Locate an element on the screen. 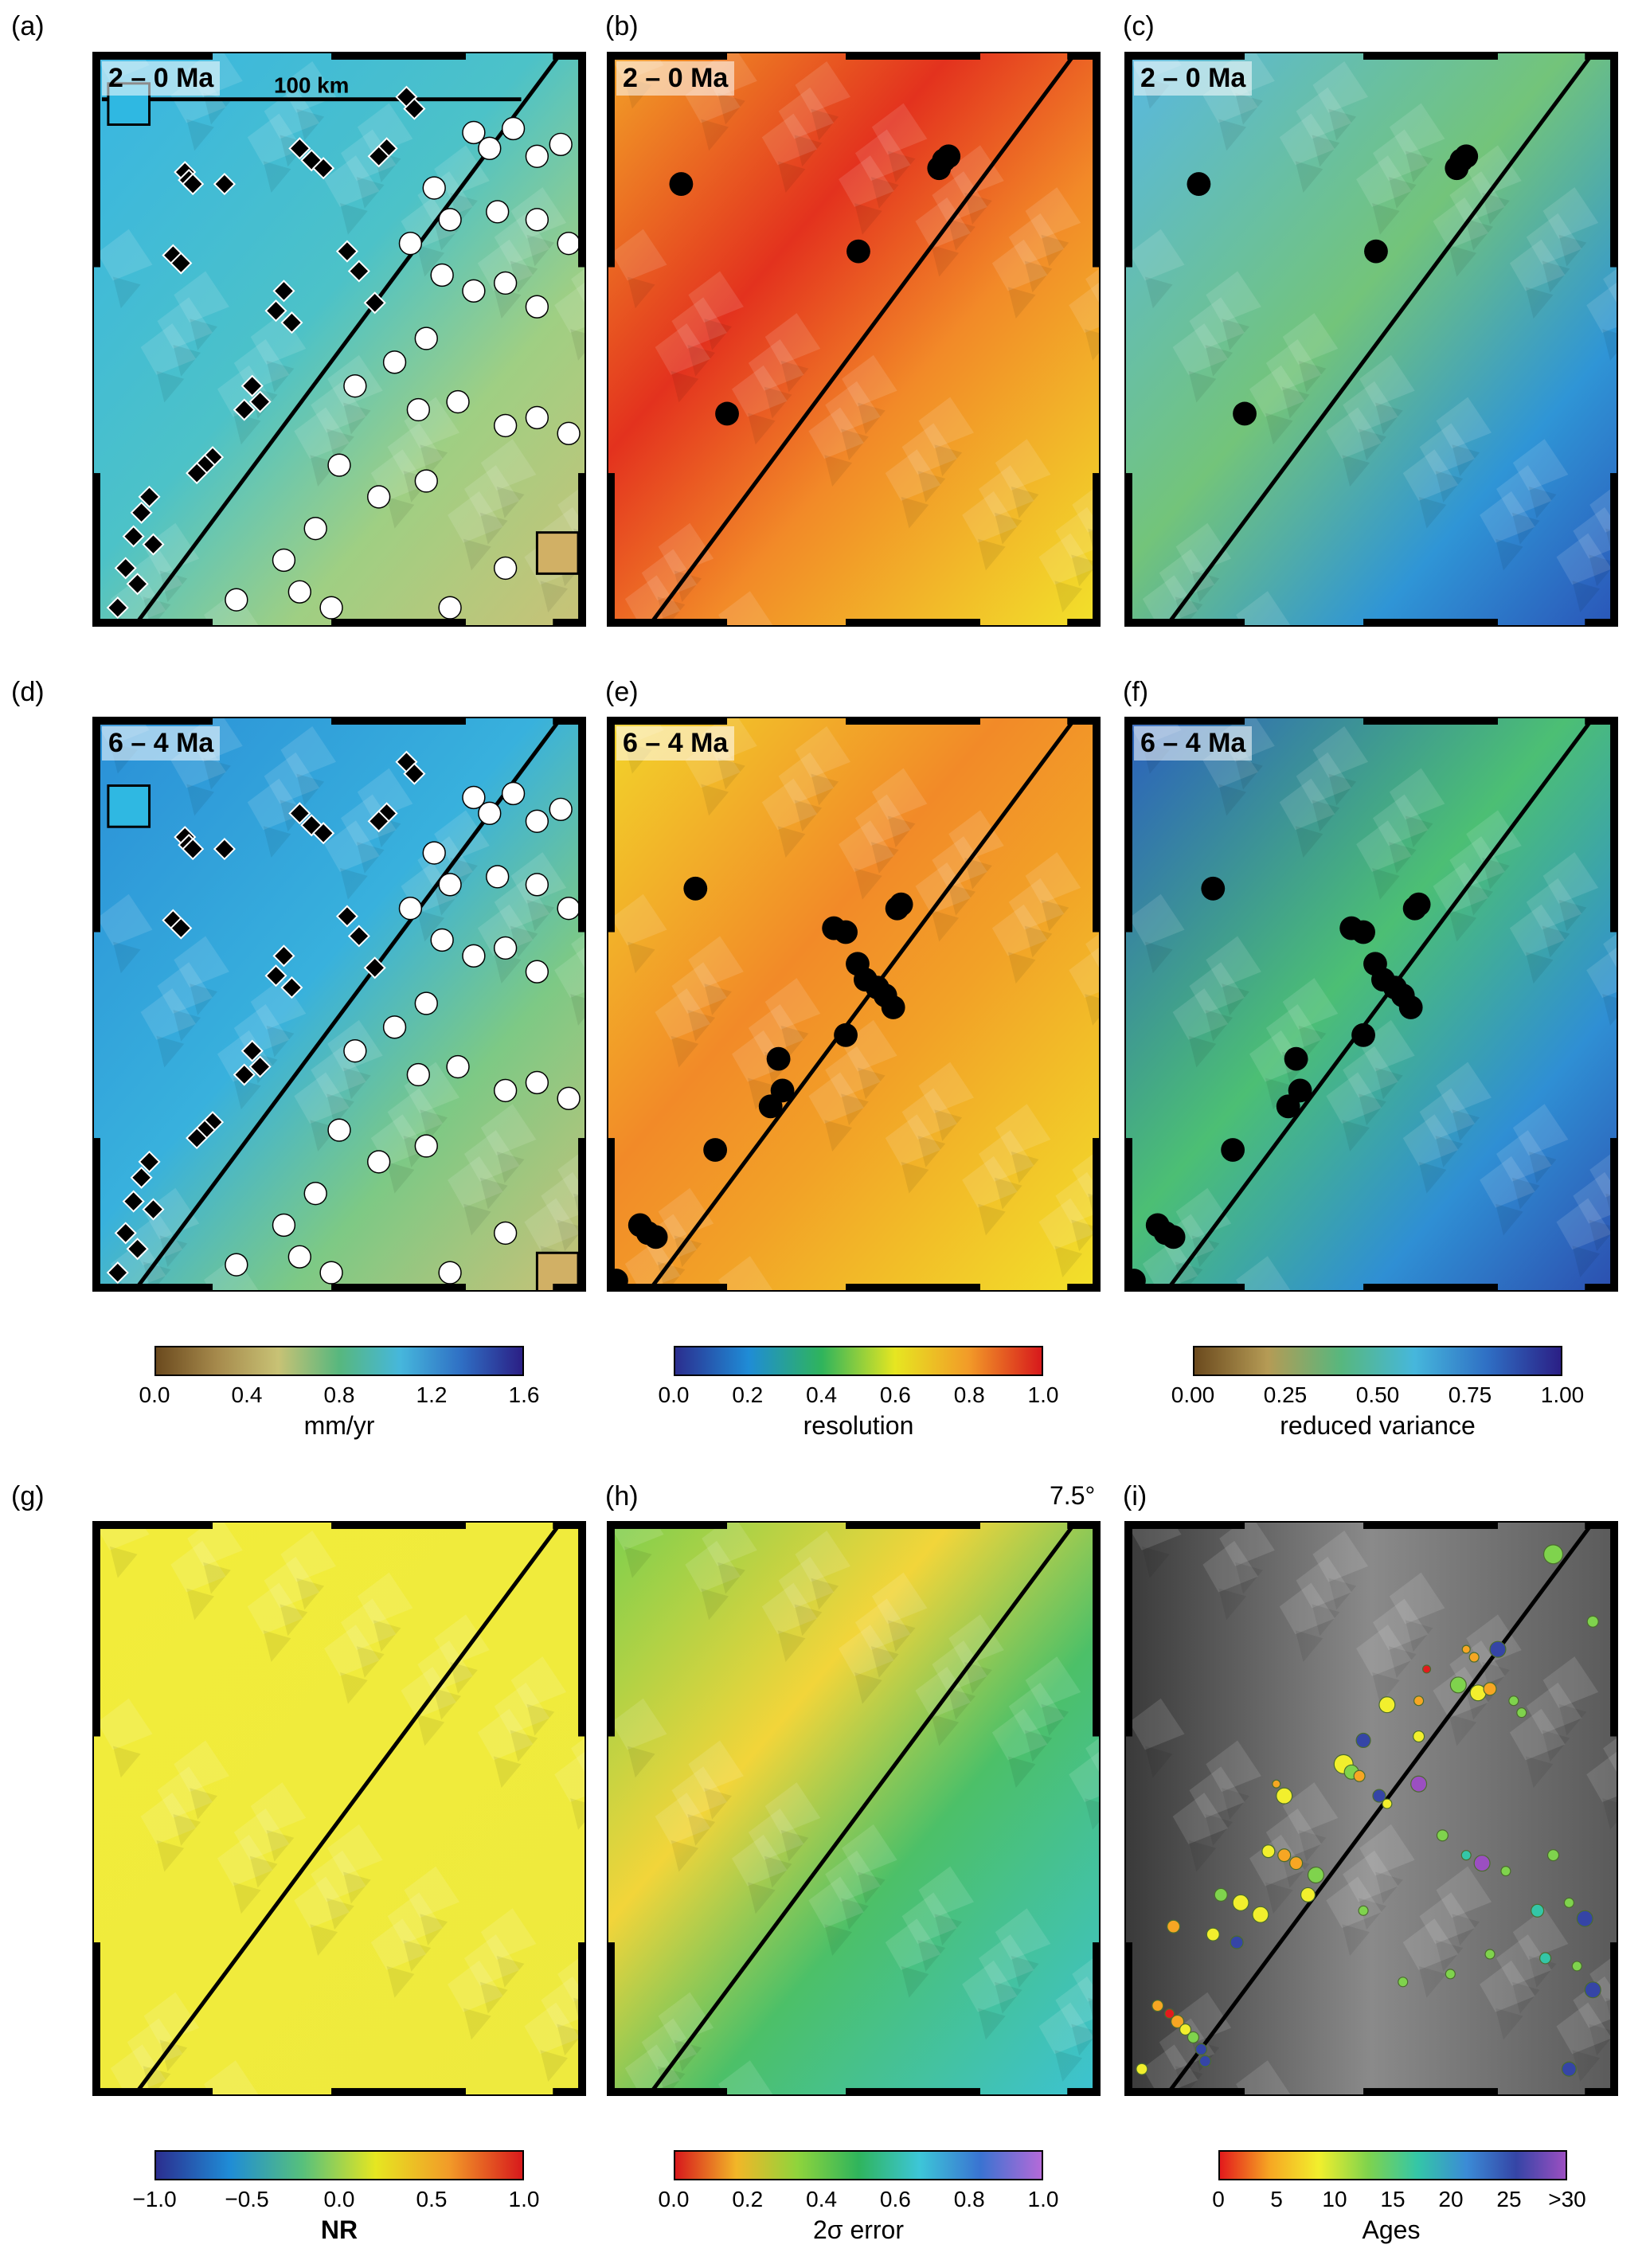 The width and height of the screenshot is (1646, 2268). field-fill is located at coordinates (340, 1808).